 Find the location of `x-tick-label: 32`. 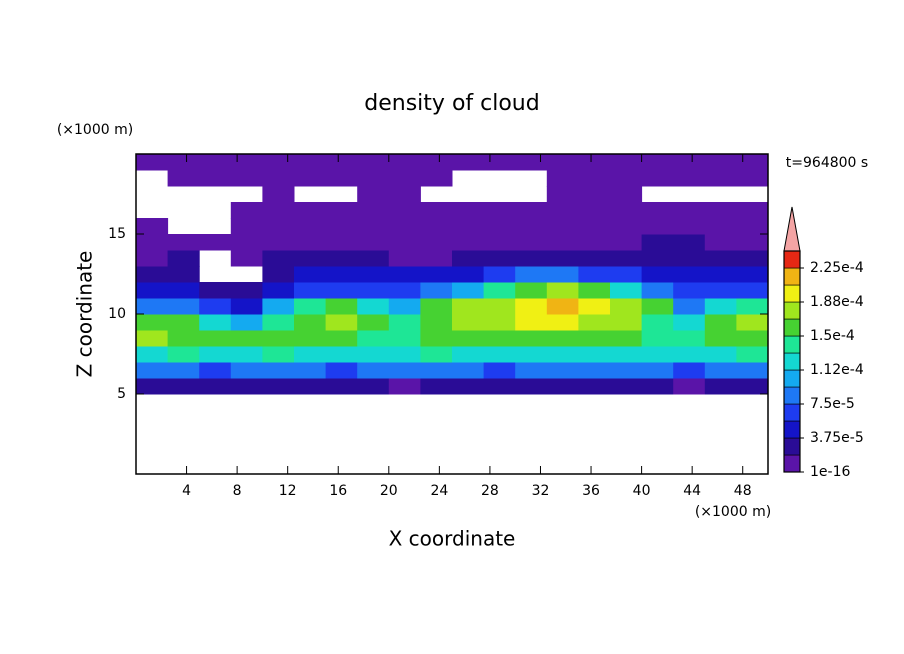

x-tick-label: 32 is located at coordinates (541, 491).